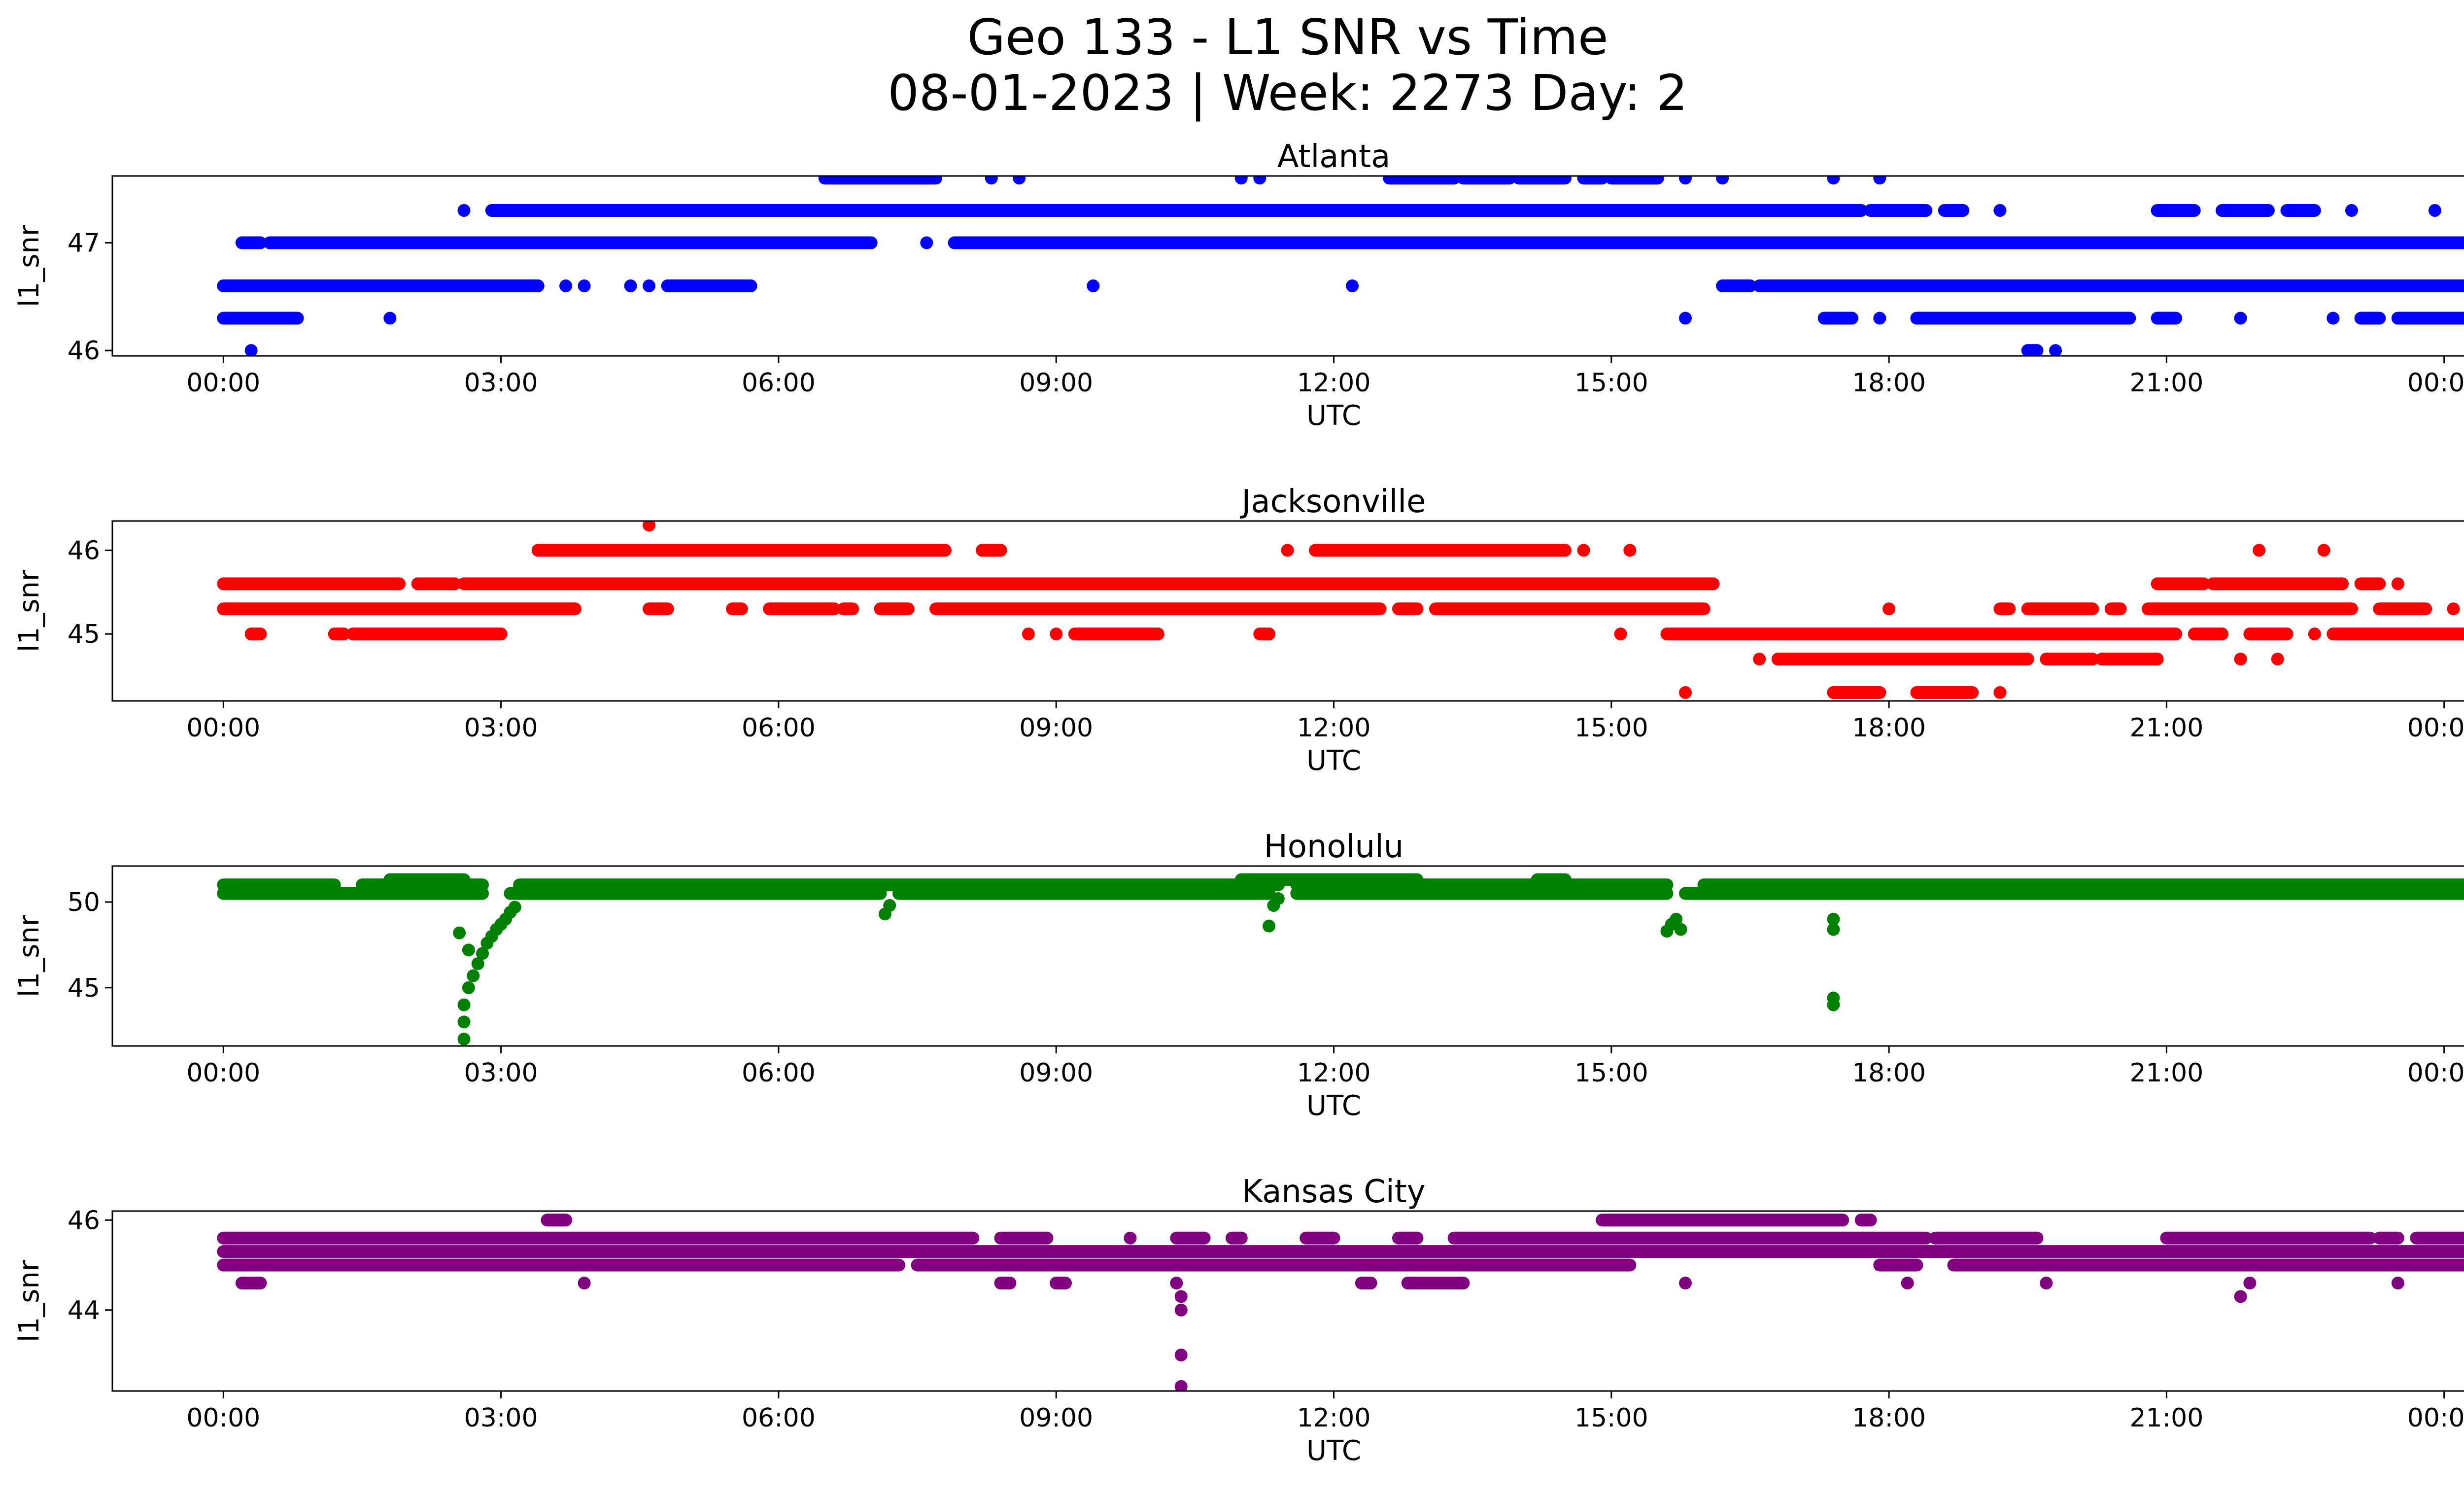 The image size is (2464, 1495). What do you see at coordinates (1611, 1418) in the screenshot?
I see `x-tick-label: 15:00` at bounding box center [1611, 1418].